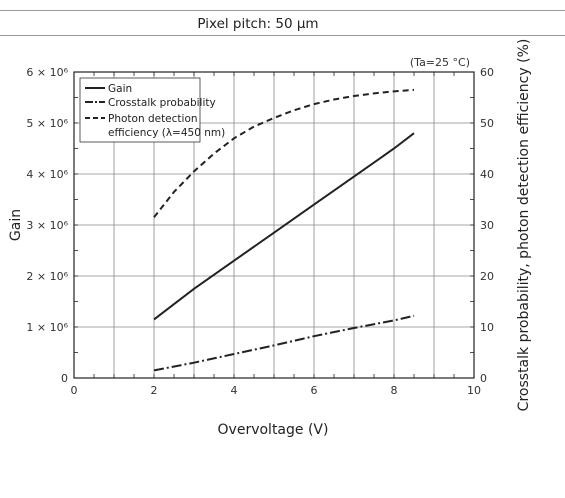  What do you see at coordinates (166, 133) in the screenshot?
I see `legend-label-pde-line2: efficiency (λ=450 nm)` at bounding box center [166, 133].